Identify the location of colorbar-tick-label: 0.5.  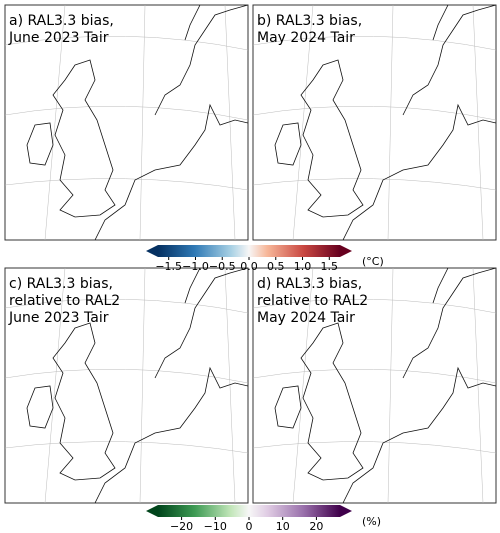
(276, 266).